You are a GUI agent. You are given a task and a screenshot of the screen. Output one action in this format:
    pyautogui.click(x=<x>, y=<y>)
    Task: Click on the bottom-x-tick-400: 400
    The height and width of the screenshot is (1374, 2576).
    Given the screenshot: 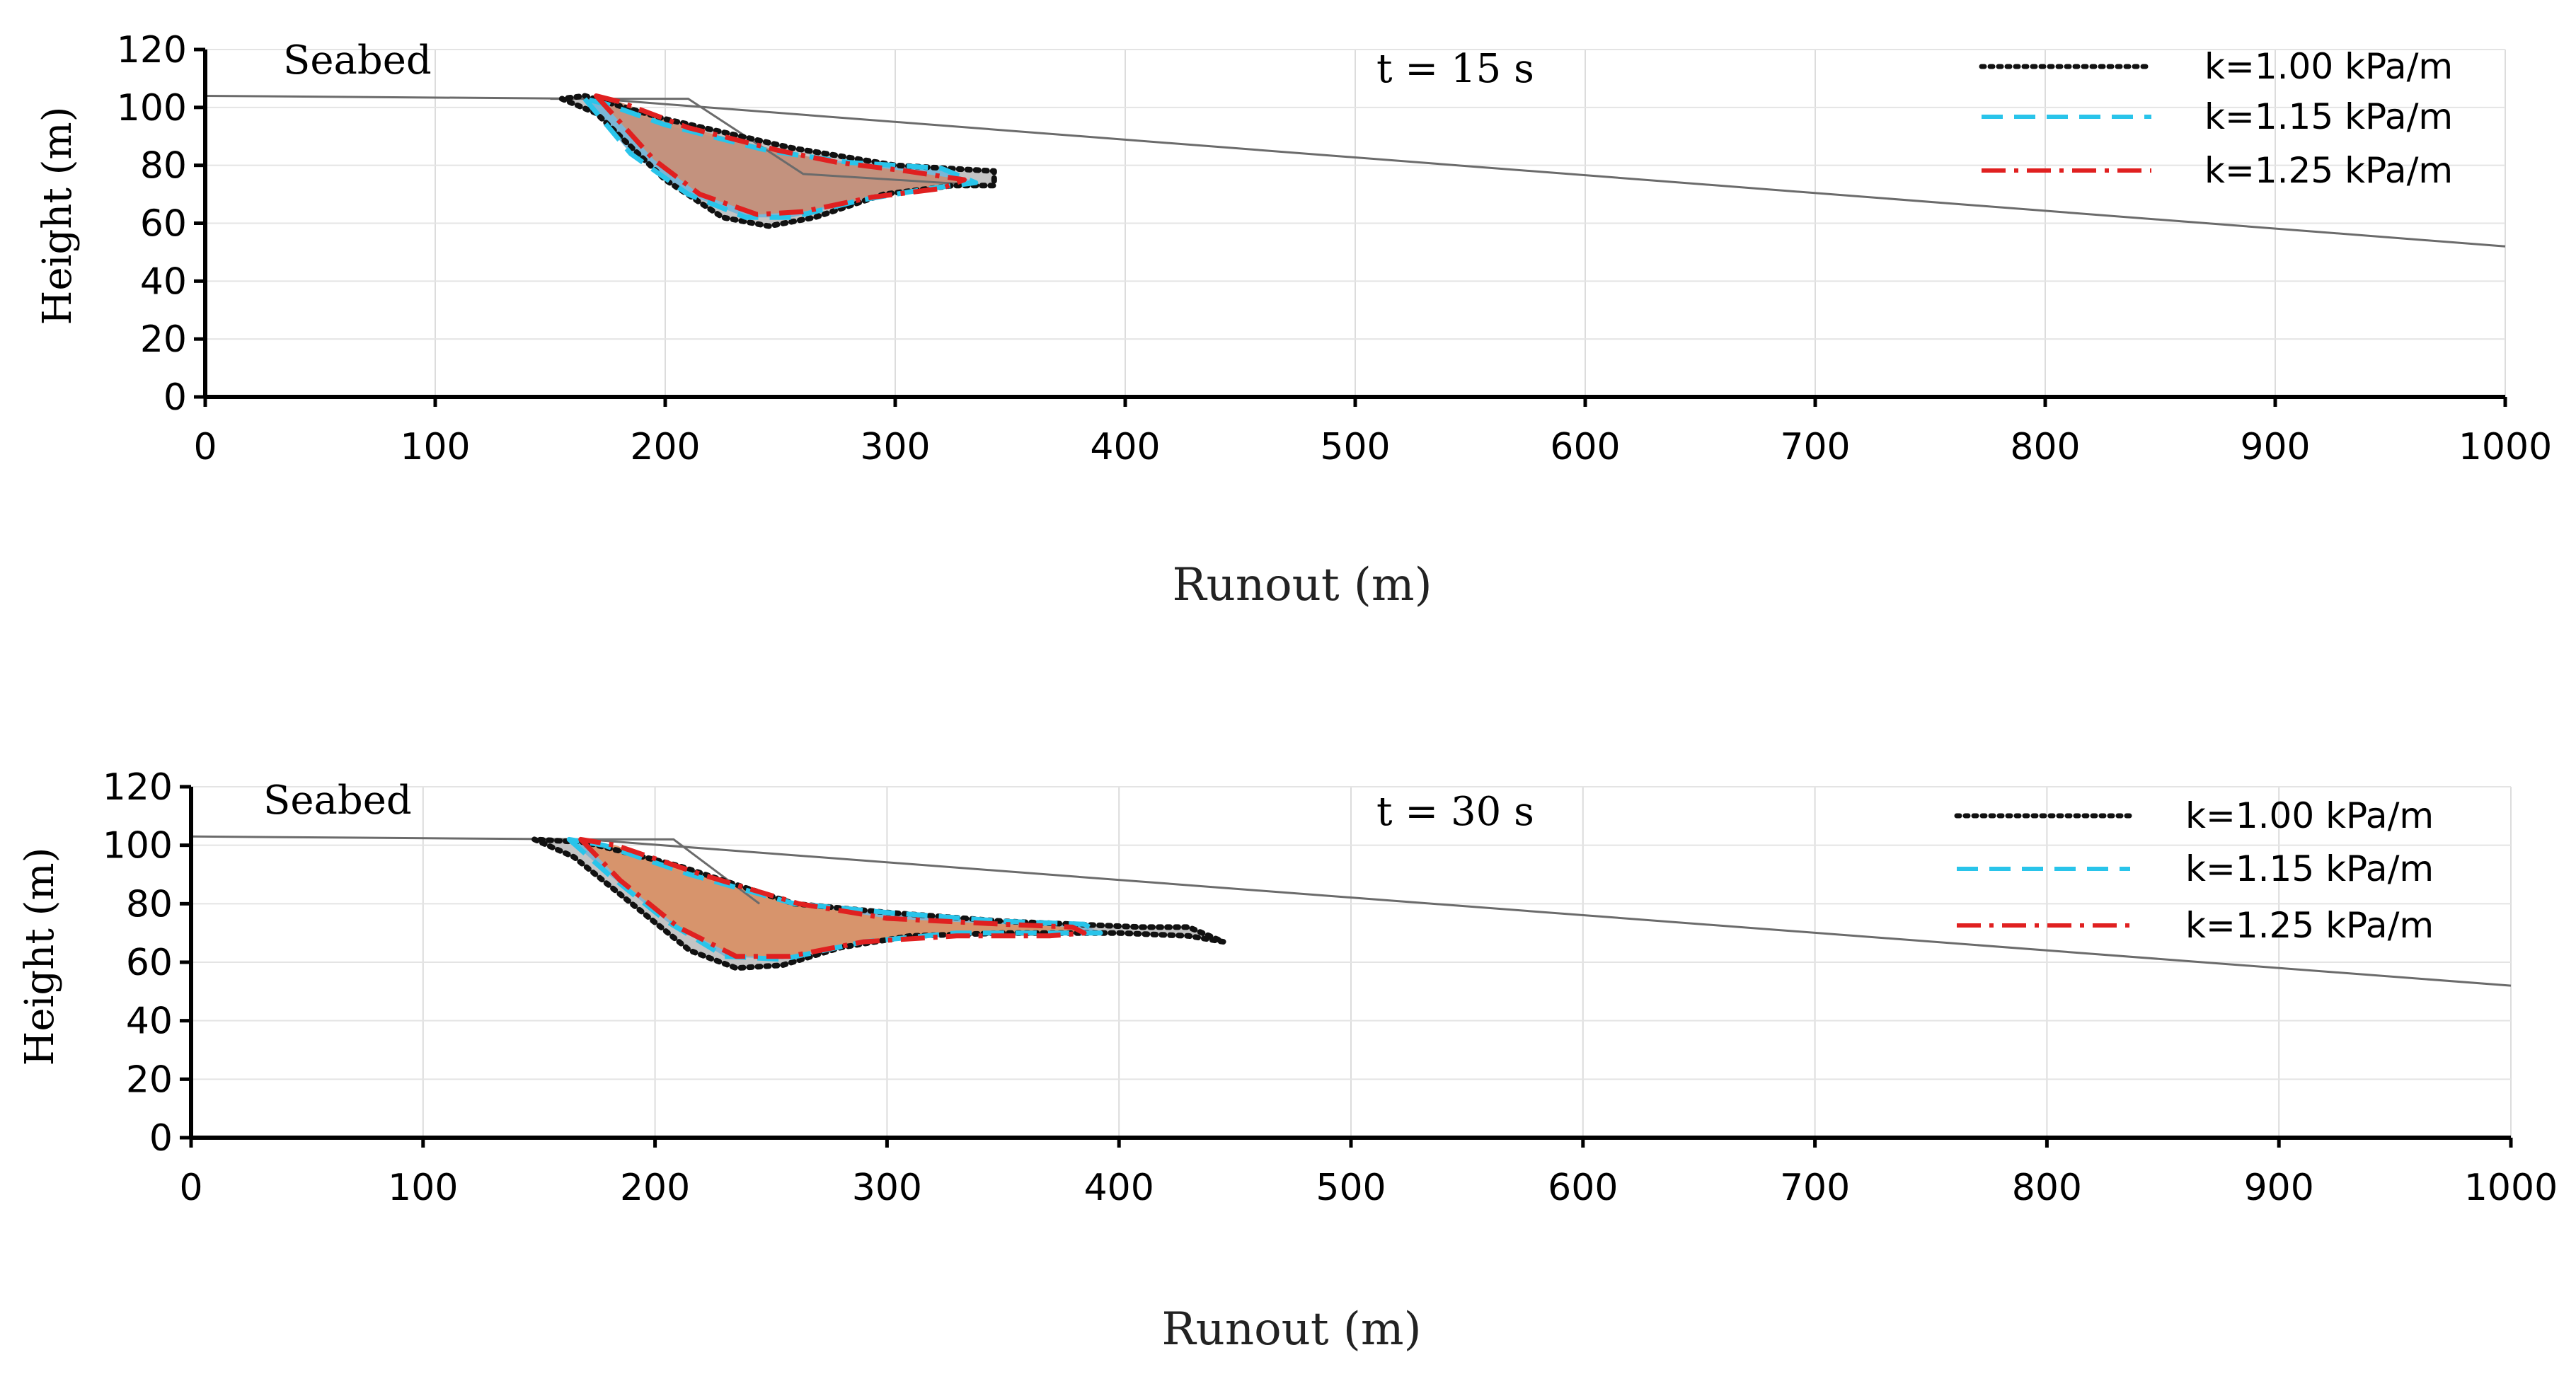 What is the action you would take?
    pyautogui.click(x=1119, y=1188)
    